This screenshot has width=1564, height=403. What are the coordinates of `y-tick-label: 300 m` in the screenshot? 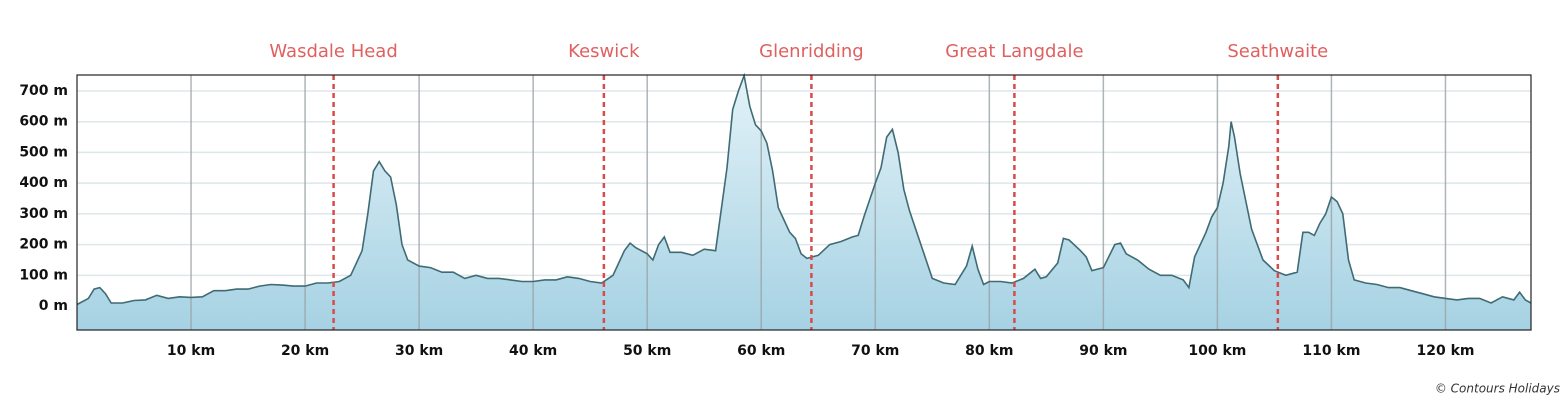 It's located at (43, 214).